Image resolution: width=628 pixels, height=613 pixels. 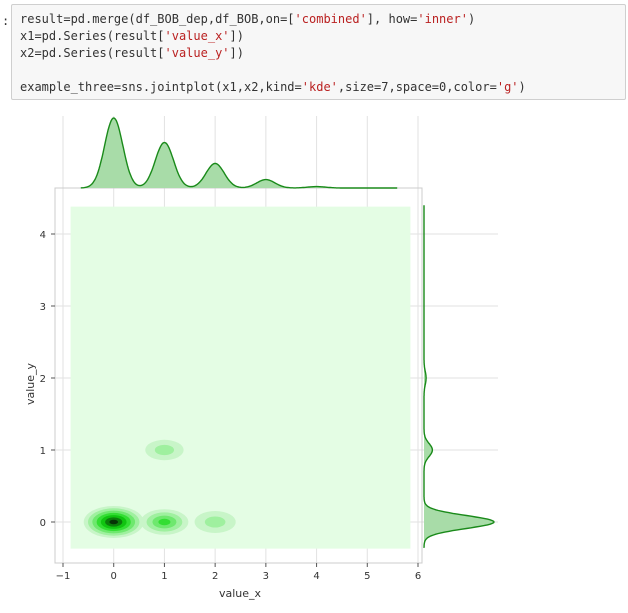 I want to click on x-tick-label: −1, so click(x=63, y=576).